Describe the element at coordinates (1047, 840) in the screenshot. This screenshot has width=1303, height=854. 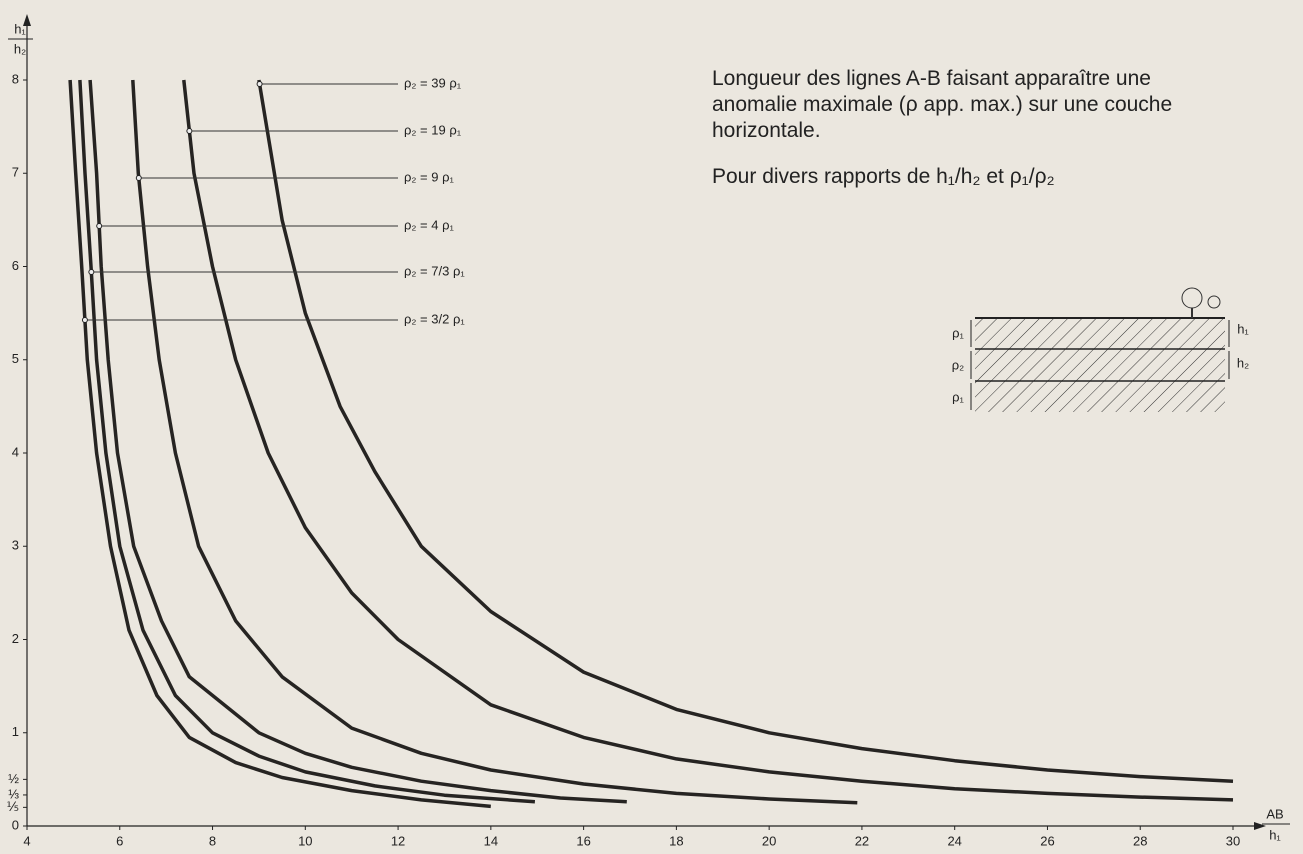
I see `x-tick-label: 26` at that location.